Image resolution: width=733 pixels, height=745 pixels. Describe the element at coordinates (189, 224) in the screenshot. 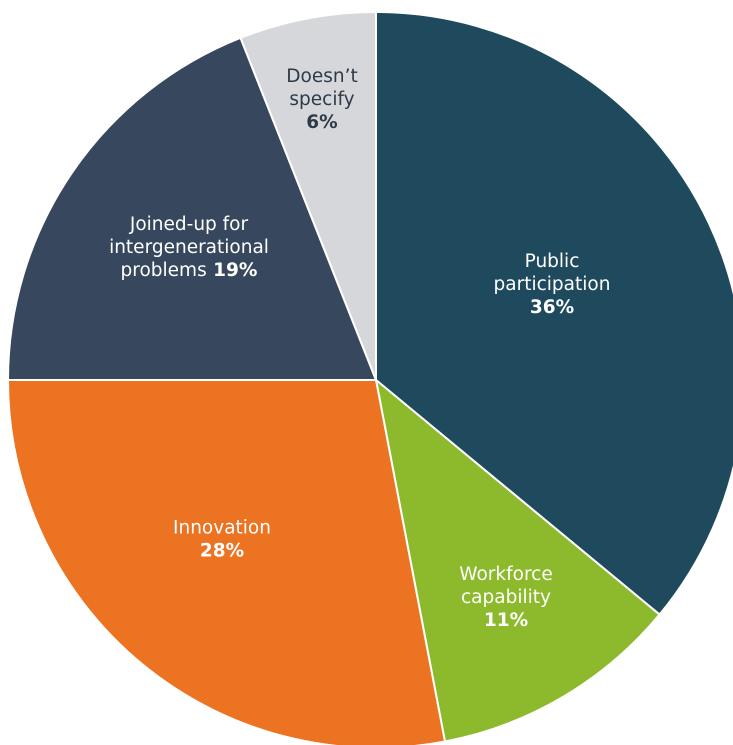

I see `slice-label-line: Joined-up for` at that location.